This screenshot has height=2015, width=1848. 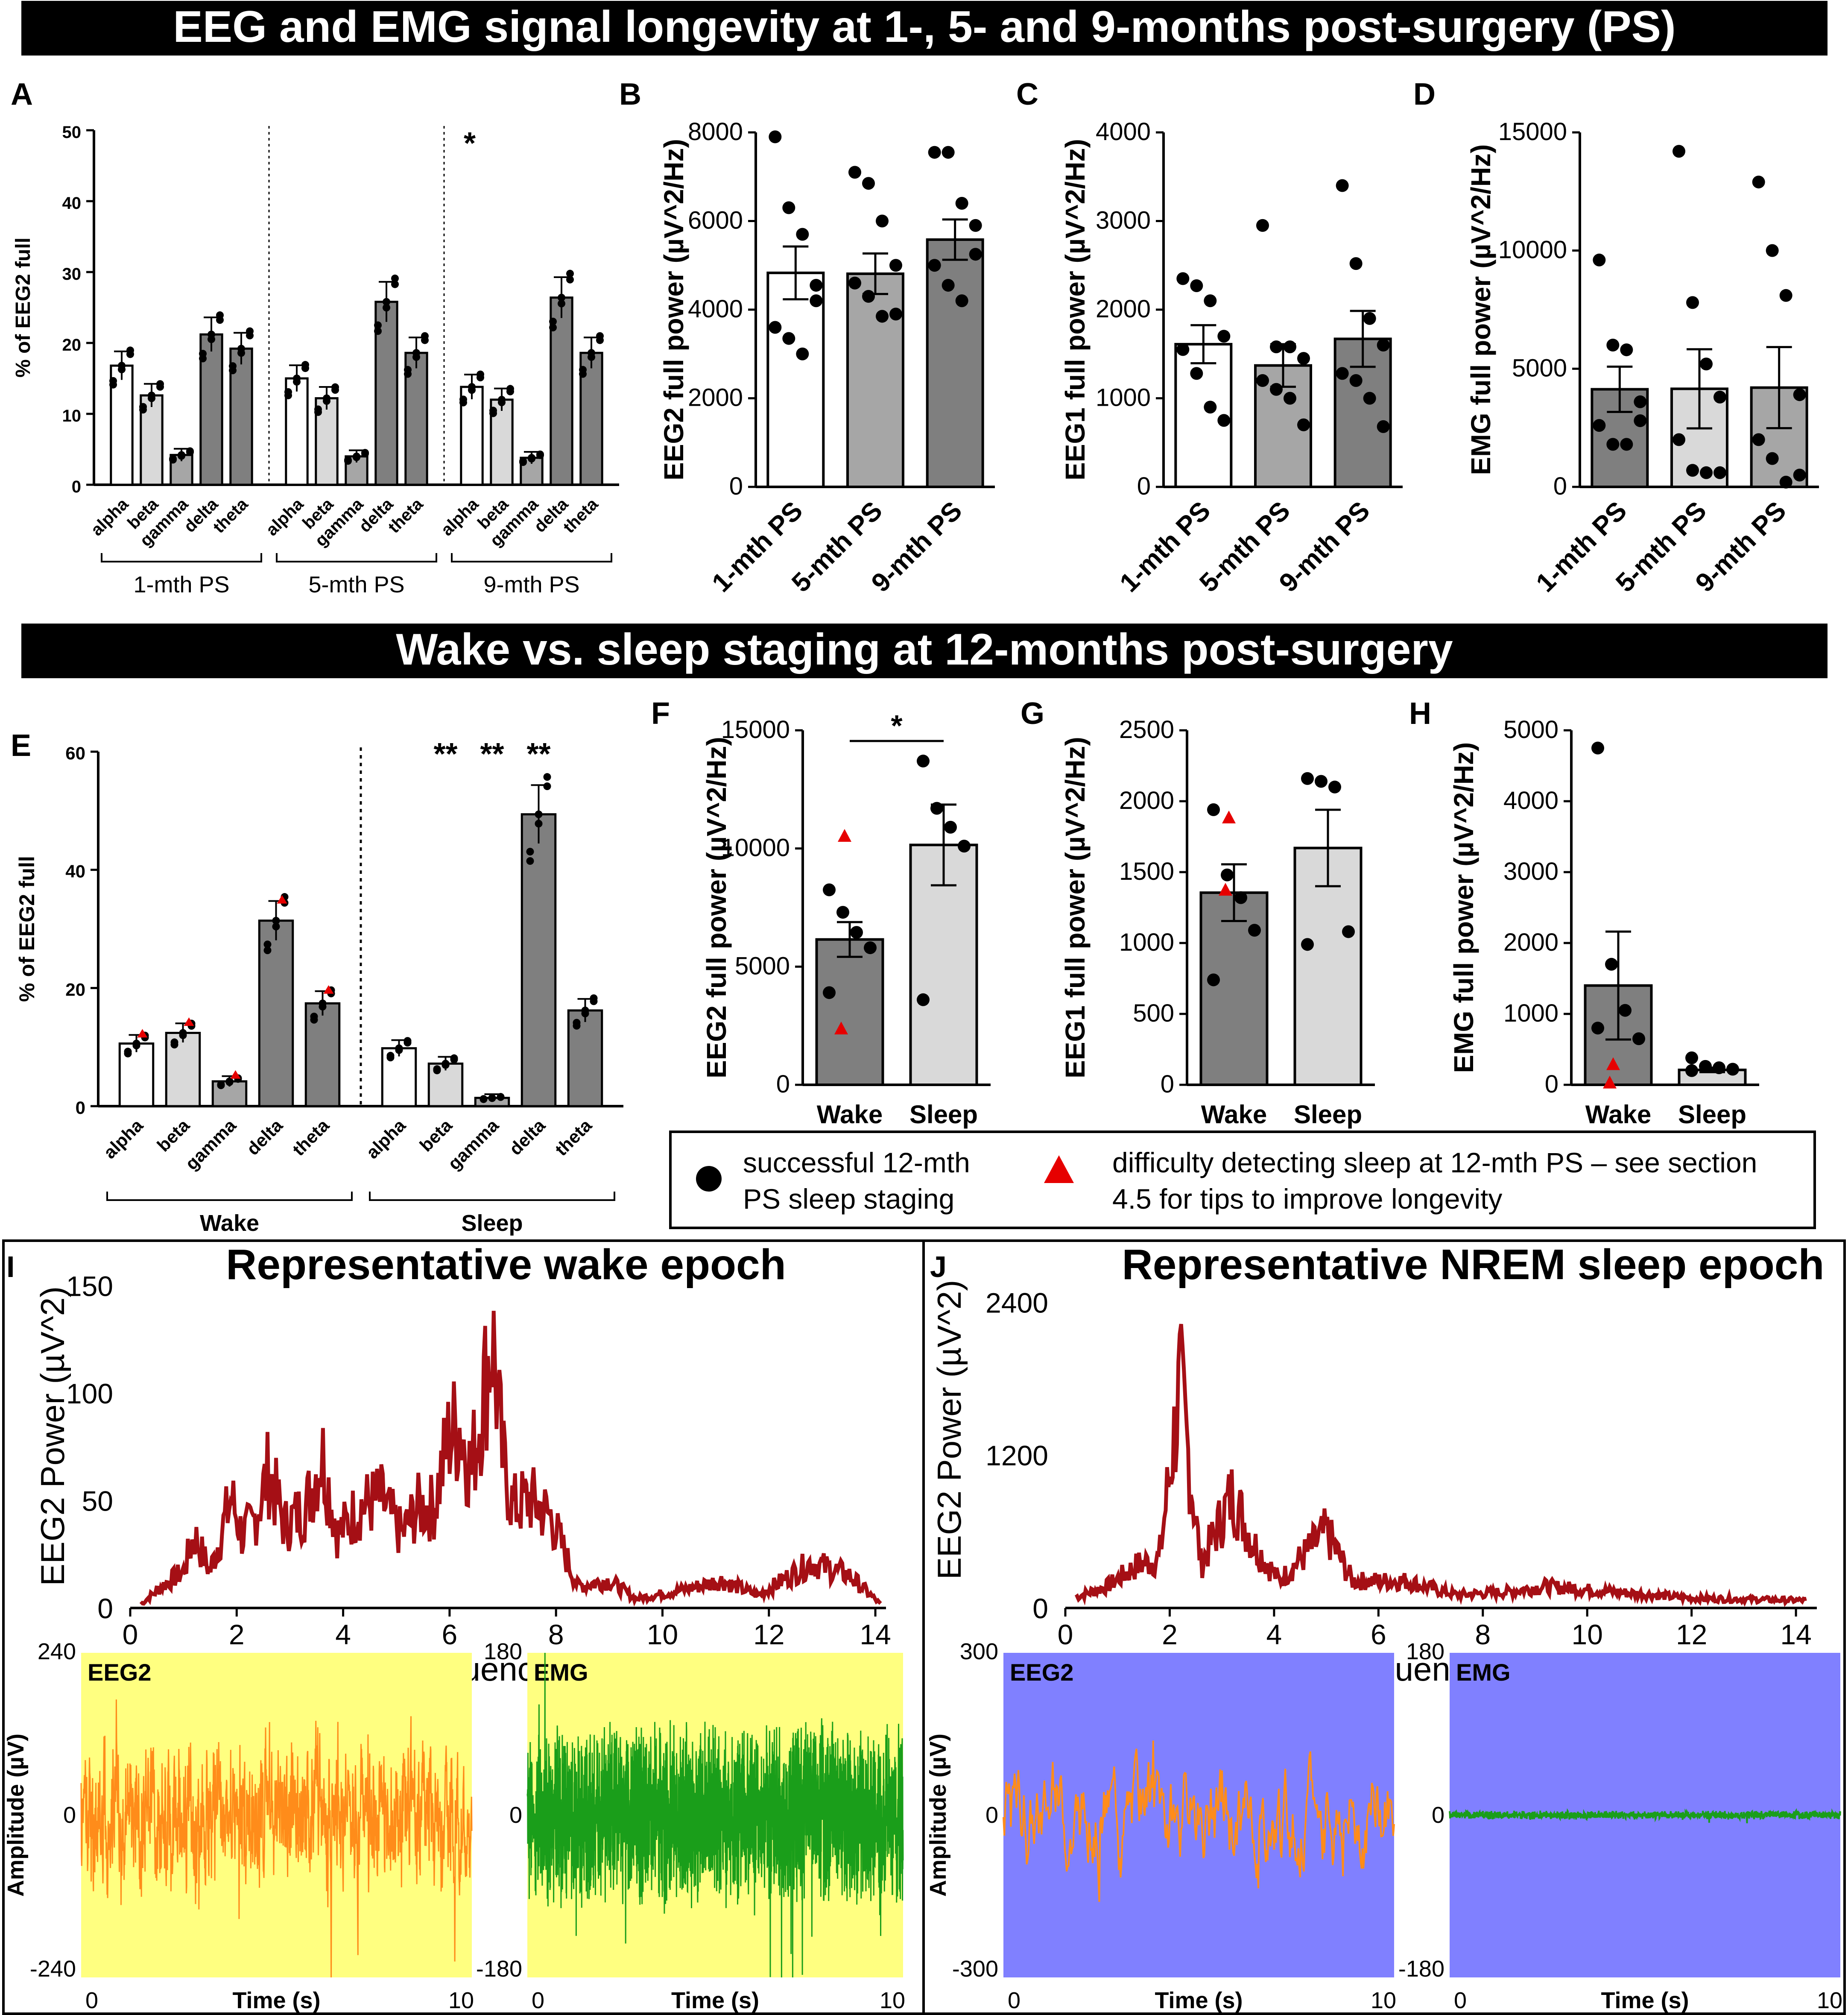 What do you see at coordinates (1147, 871) in the screenshot?
I see `y-tick-label-G: 1500` at bounding box center [1147, 871].